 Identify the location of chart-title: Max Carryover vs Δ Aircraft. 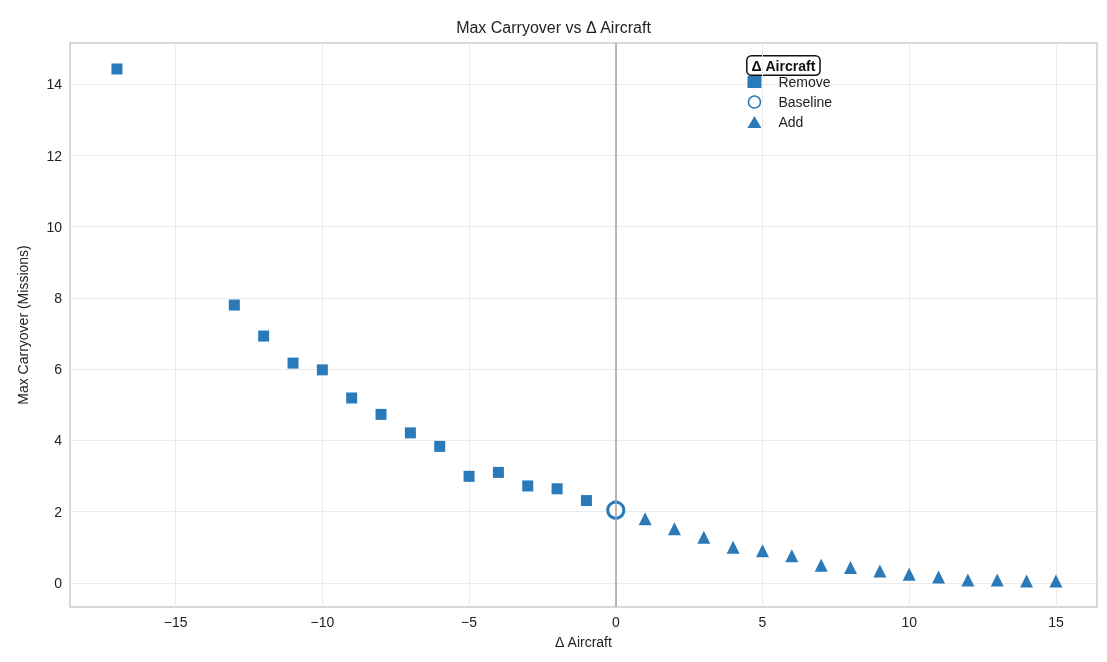
(554, 27).